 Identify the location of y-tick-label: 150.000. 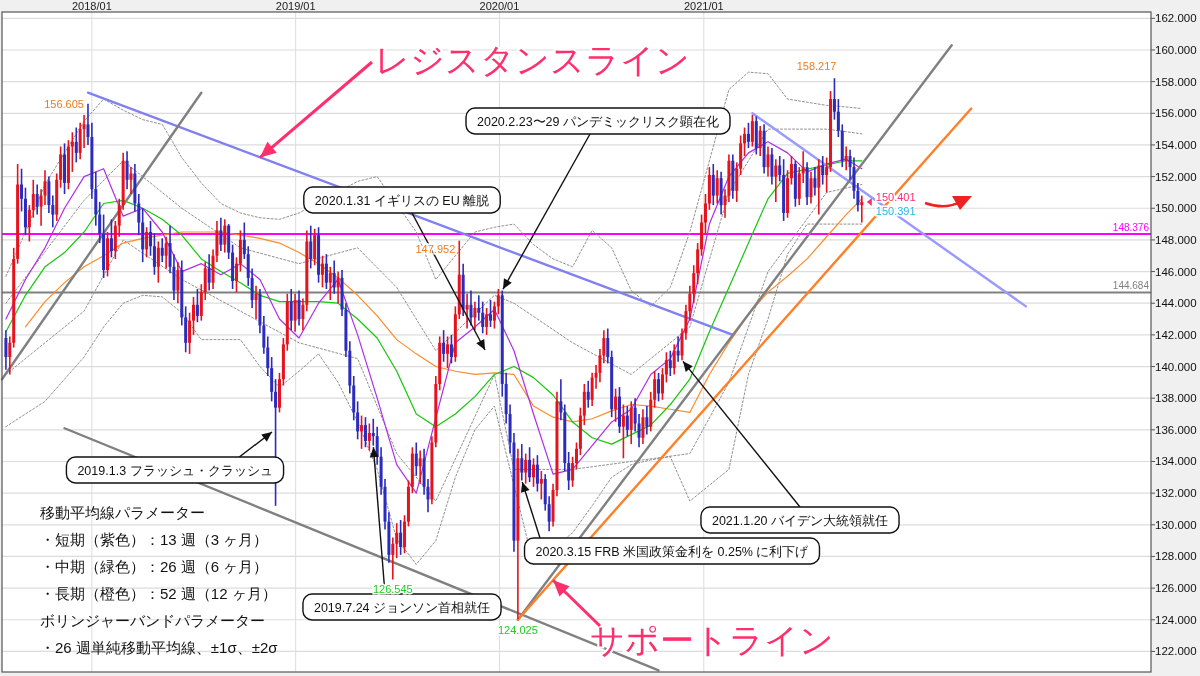
(1176, 208).